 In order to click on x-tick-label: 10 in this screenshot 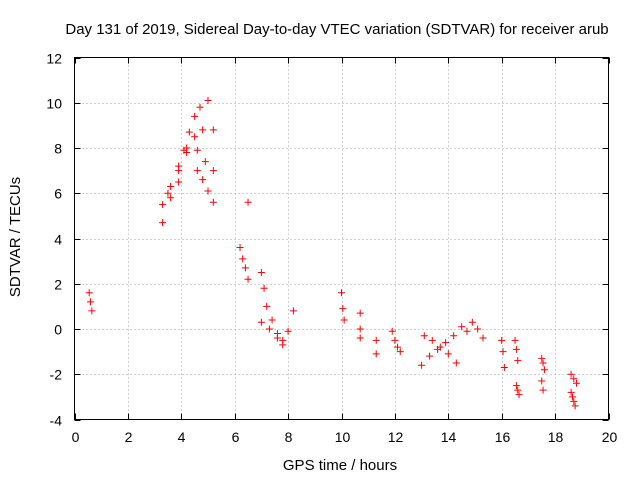, I will do `click(343, 437)`.